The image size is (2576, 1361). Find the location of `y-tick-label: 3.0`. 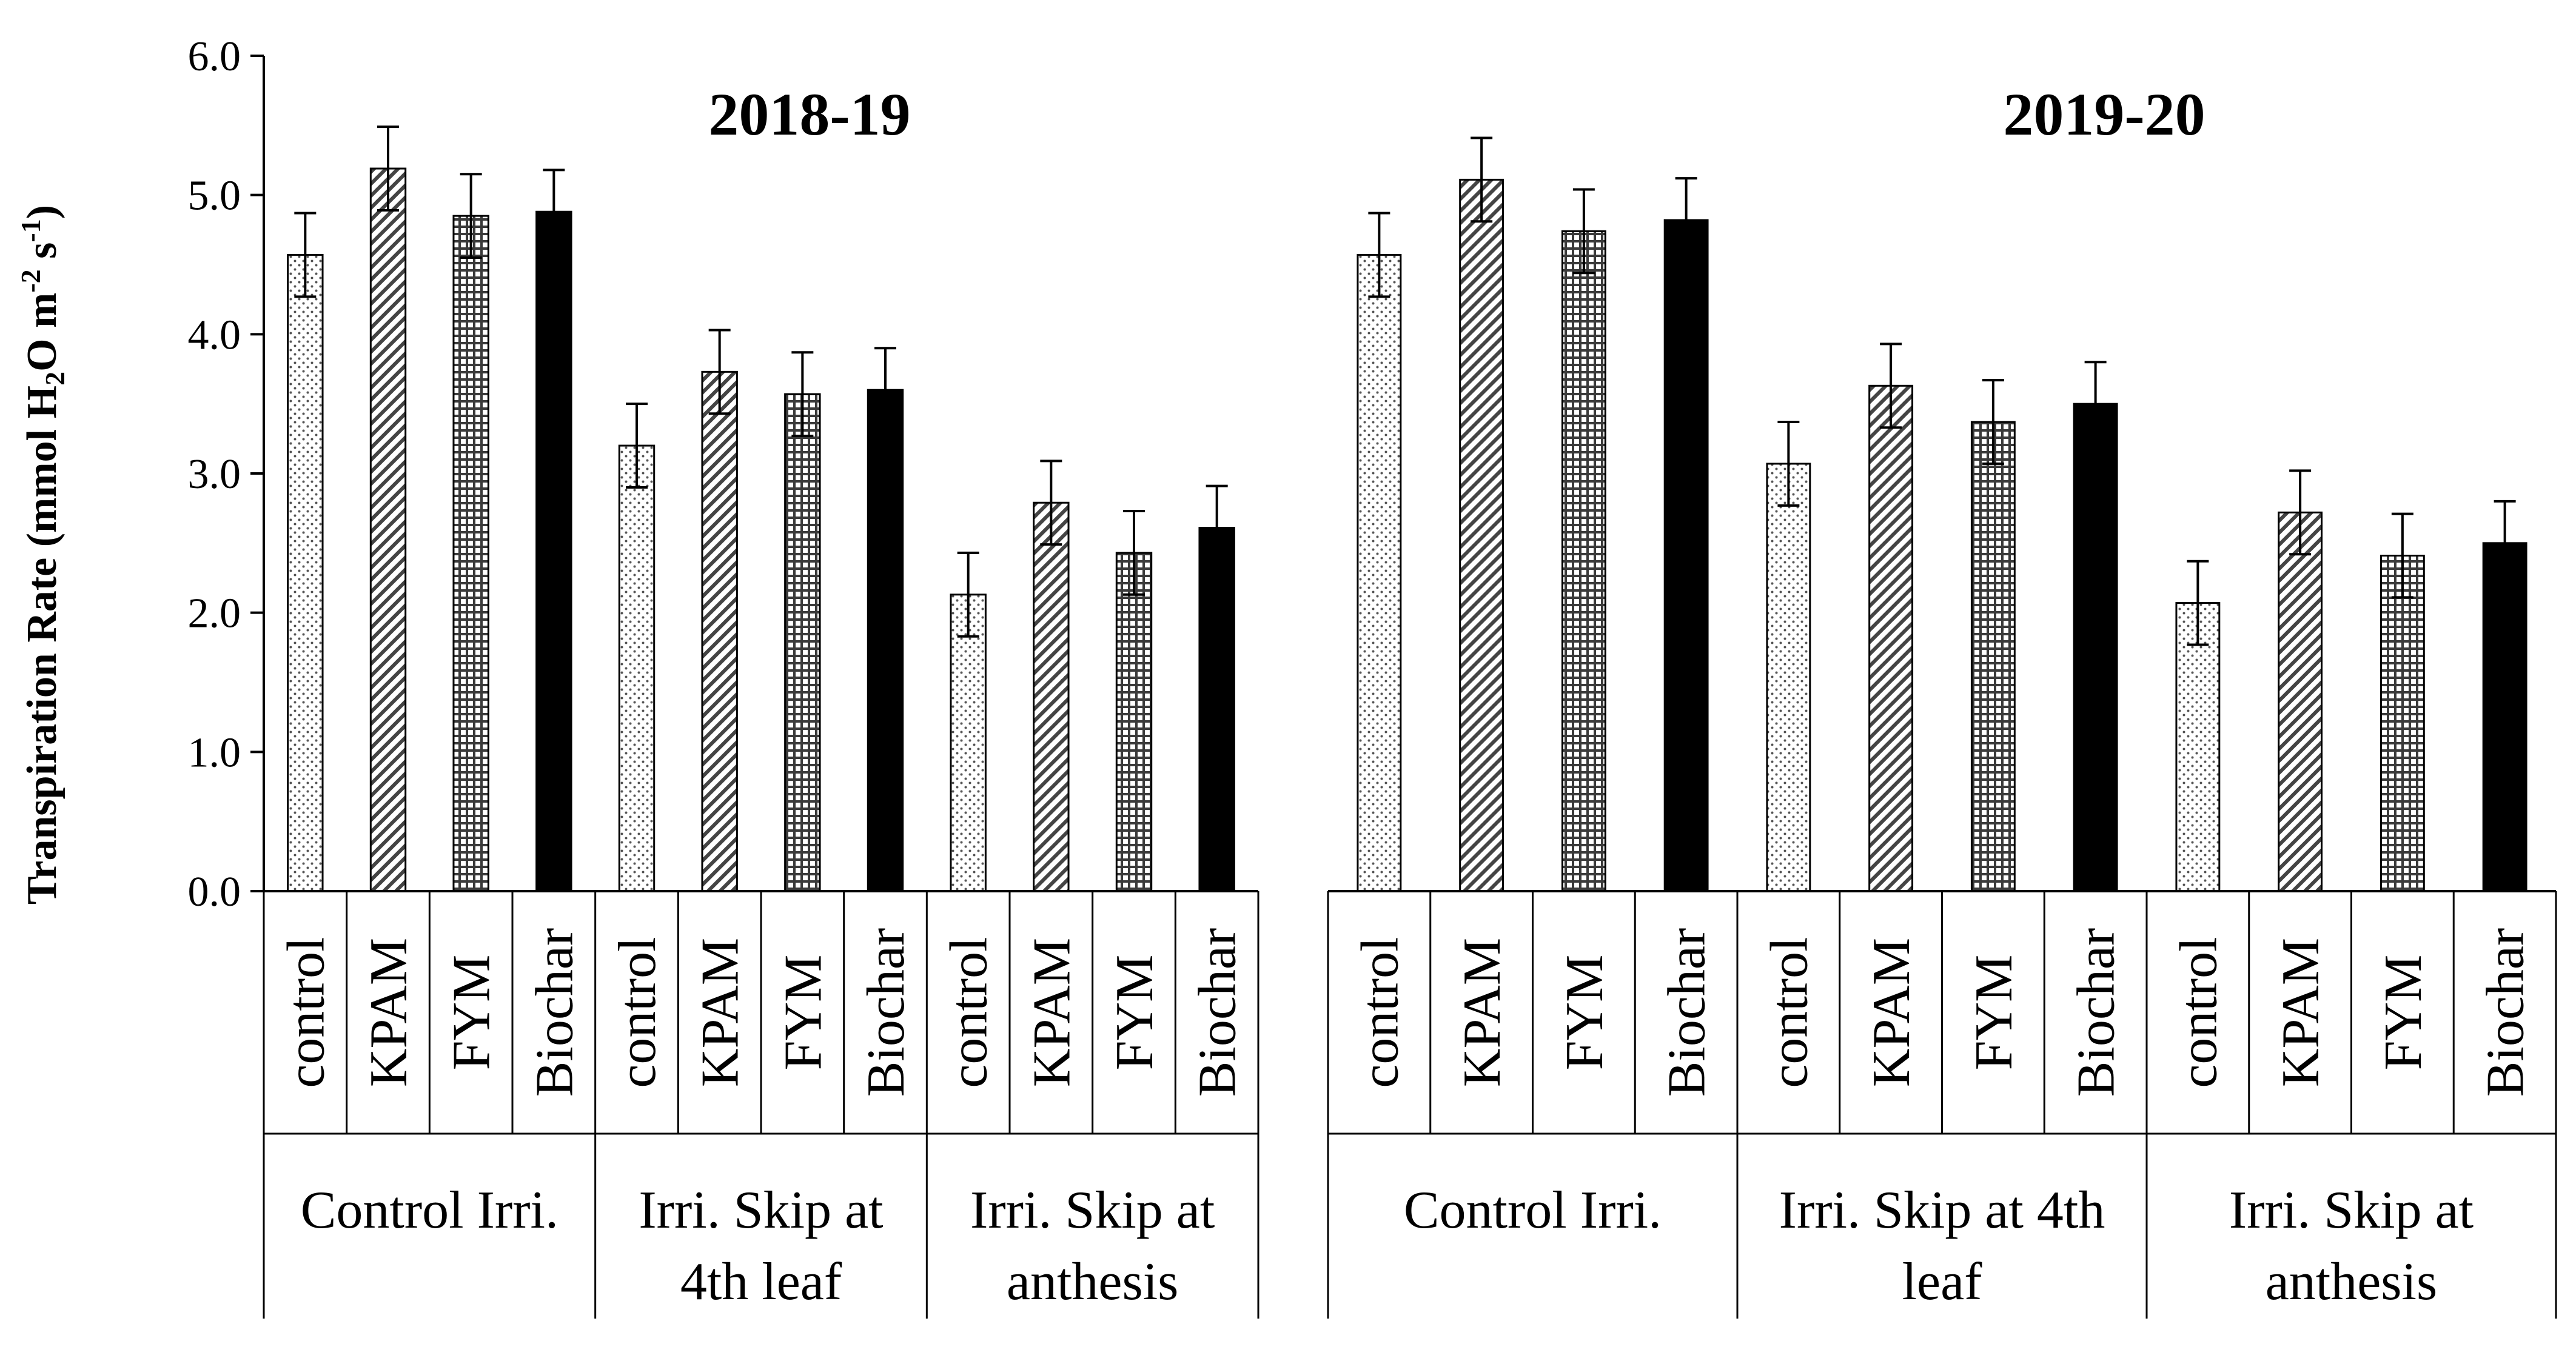

y-tick-label: 3.0 is located at coordinates (214, 474).